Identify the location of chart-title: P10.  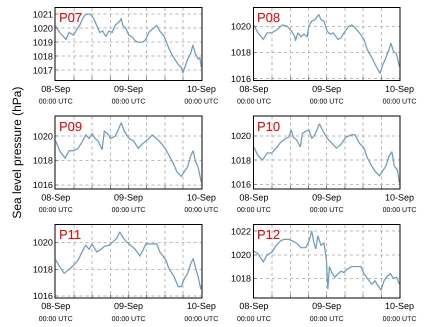
(268, 126).